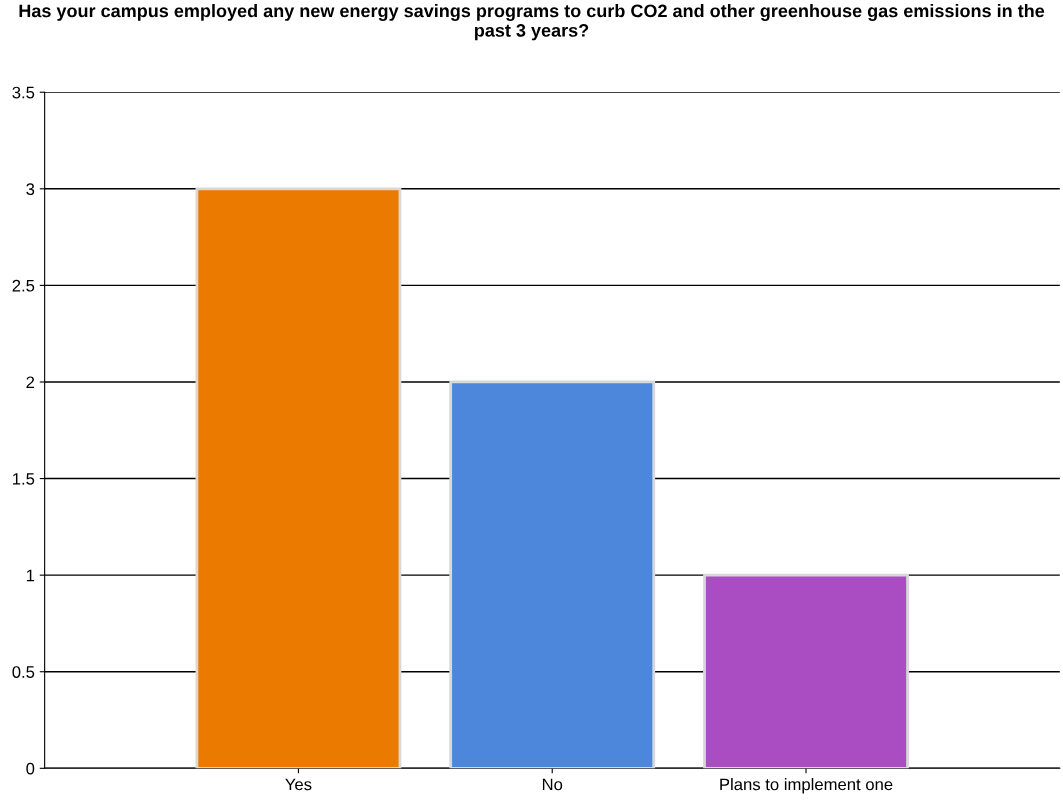 Image resolution: width=1063 pixels, height=802 pixels. Describe the element at coordinates (552, 784) in the screenshot. I see `x-tick-label: No` at that location.